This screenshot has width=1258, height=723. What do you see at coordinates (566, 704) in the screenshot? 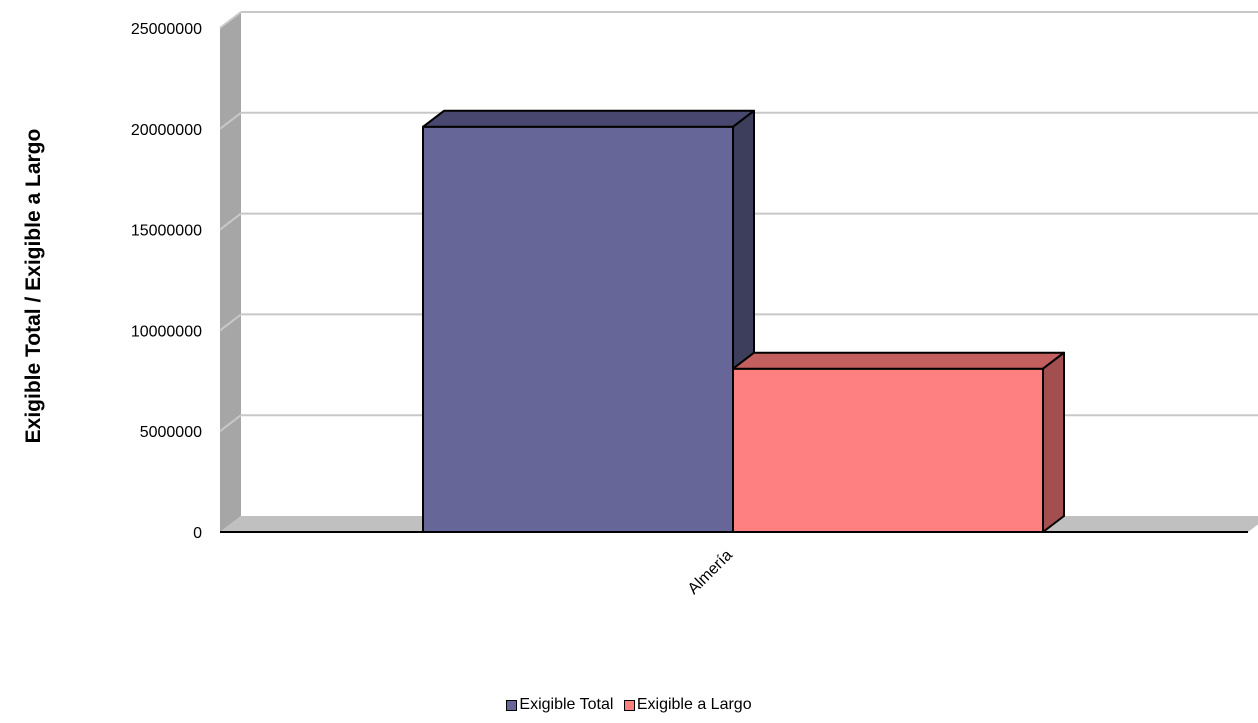
I see `legend-label-exigible-total: Exigible Total` at bounding box center [566, 704].